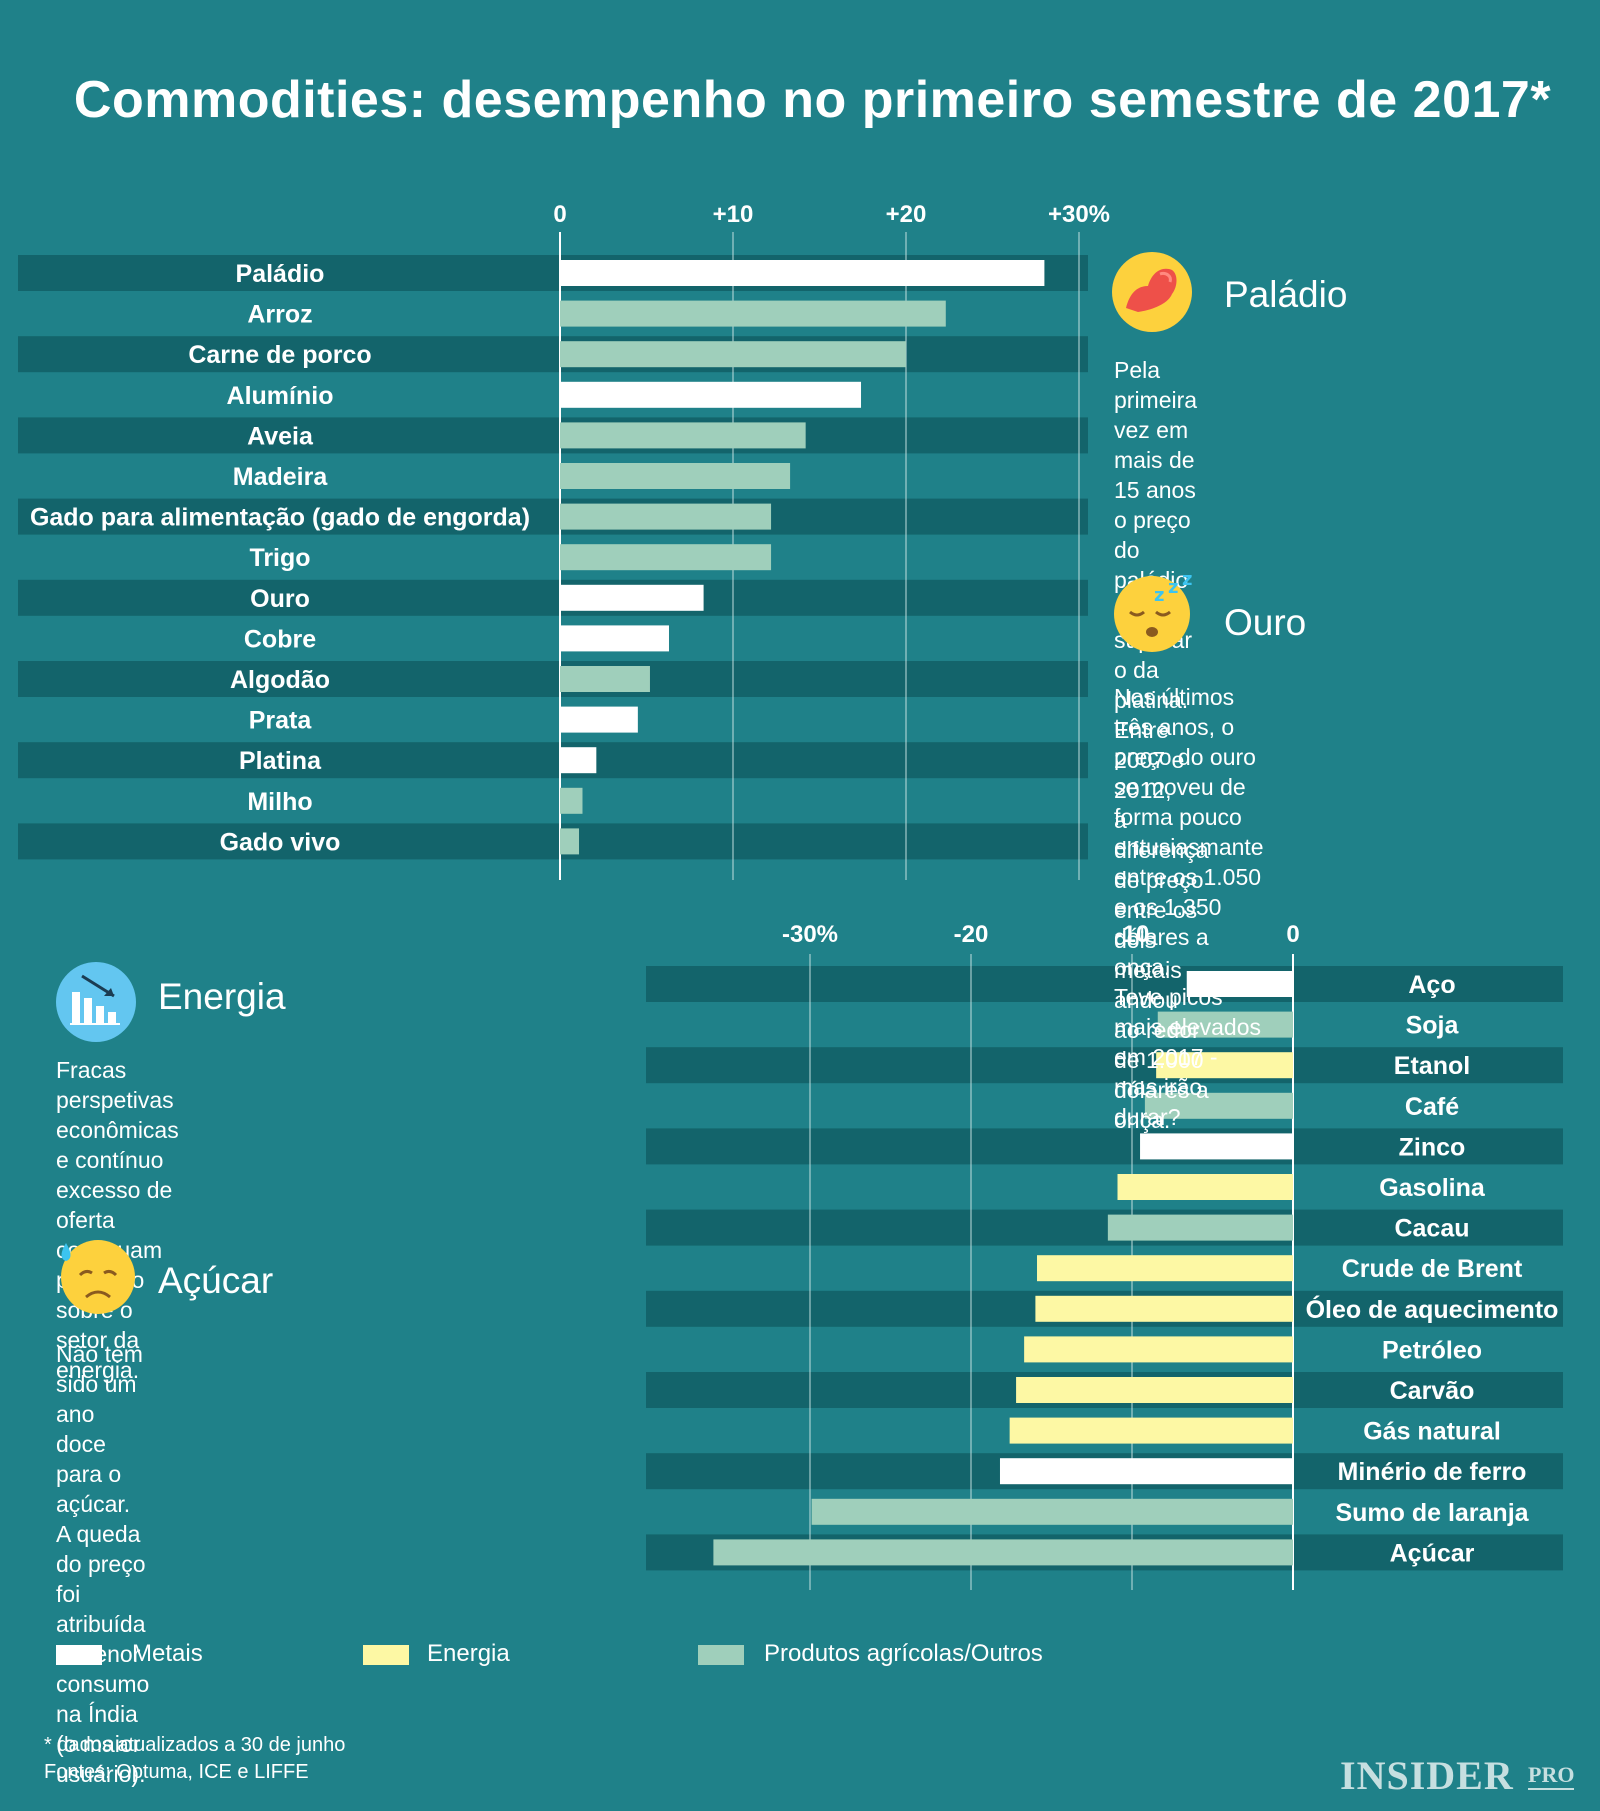 The height and width of the screenshot is (1811, 1600). Describe the element at coordinates (279, 558) in the screenshot. I see `gains-category-label: Trigo` at that location.